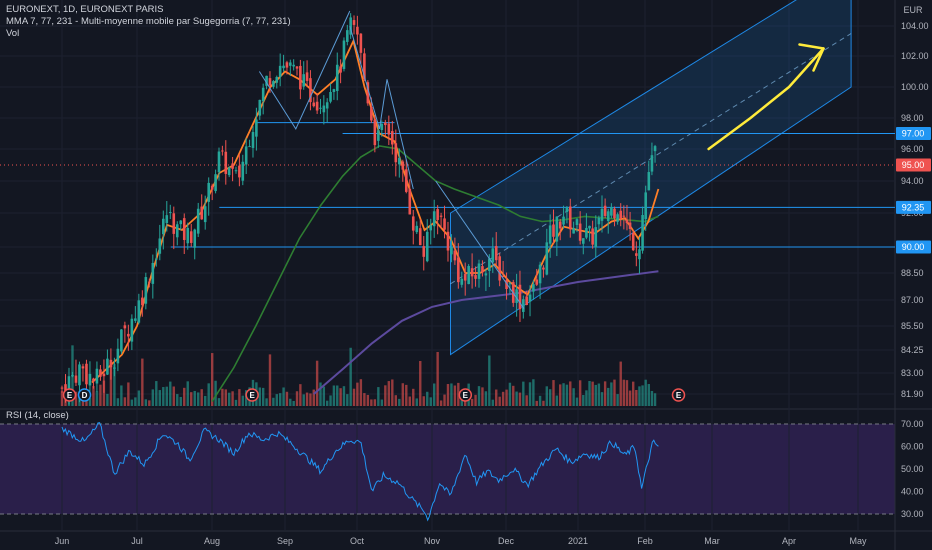  What do you see at coordinates (912, 273) in the screenshot?
I see `price-tick-label: 88.50` at bounding box center [912, 273].